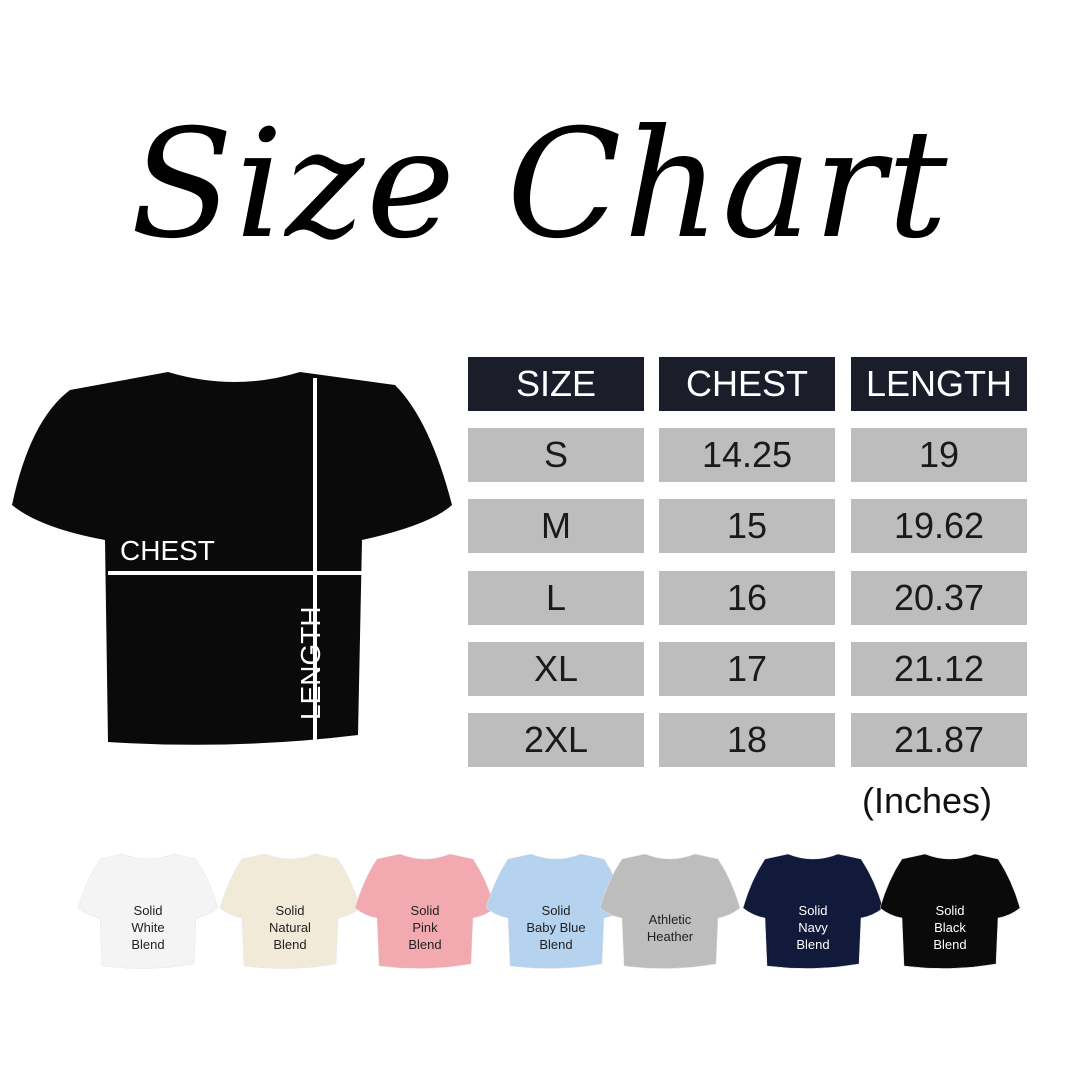  I want to click on color-swatch: Solid White Blend, so click(148, 910).